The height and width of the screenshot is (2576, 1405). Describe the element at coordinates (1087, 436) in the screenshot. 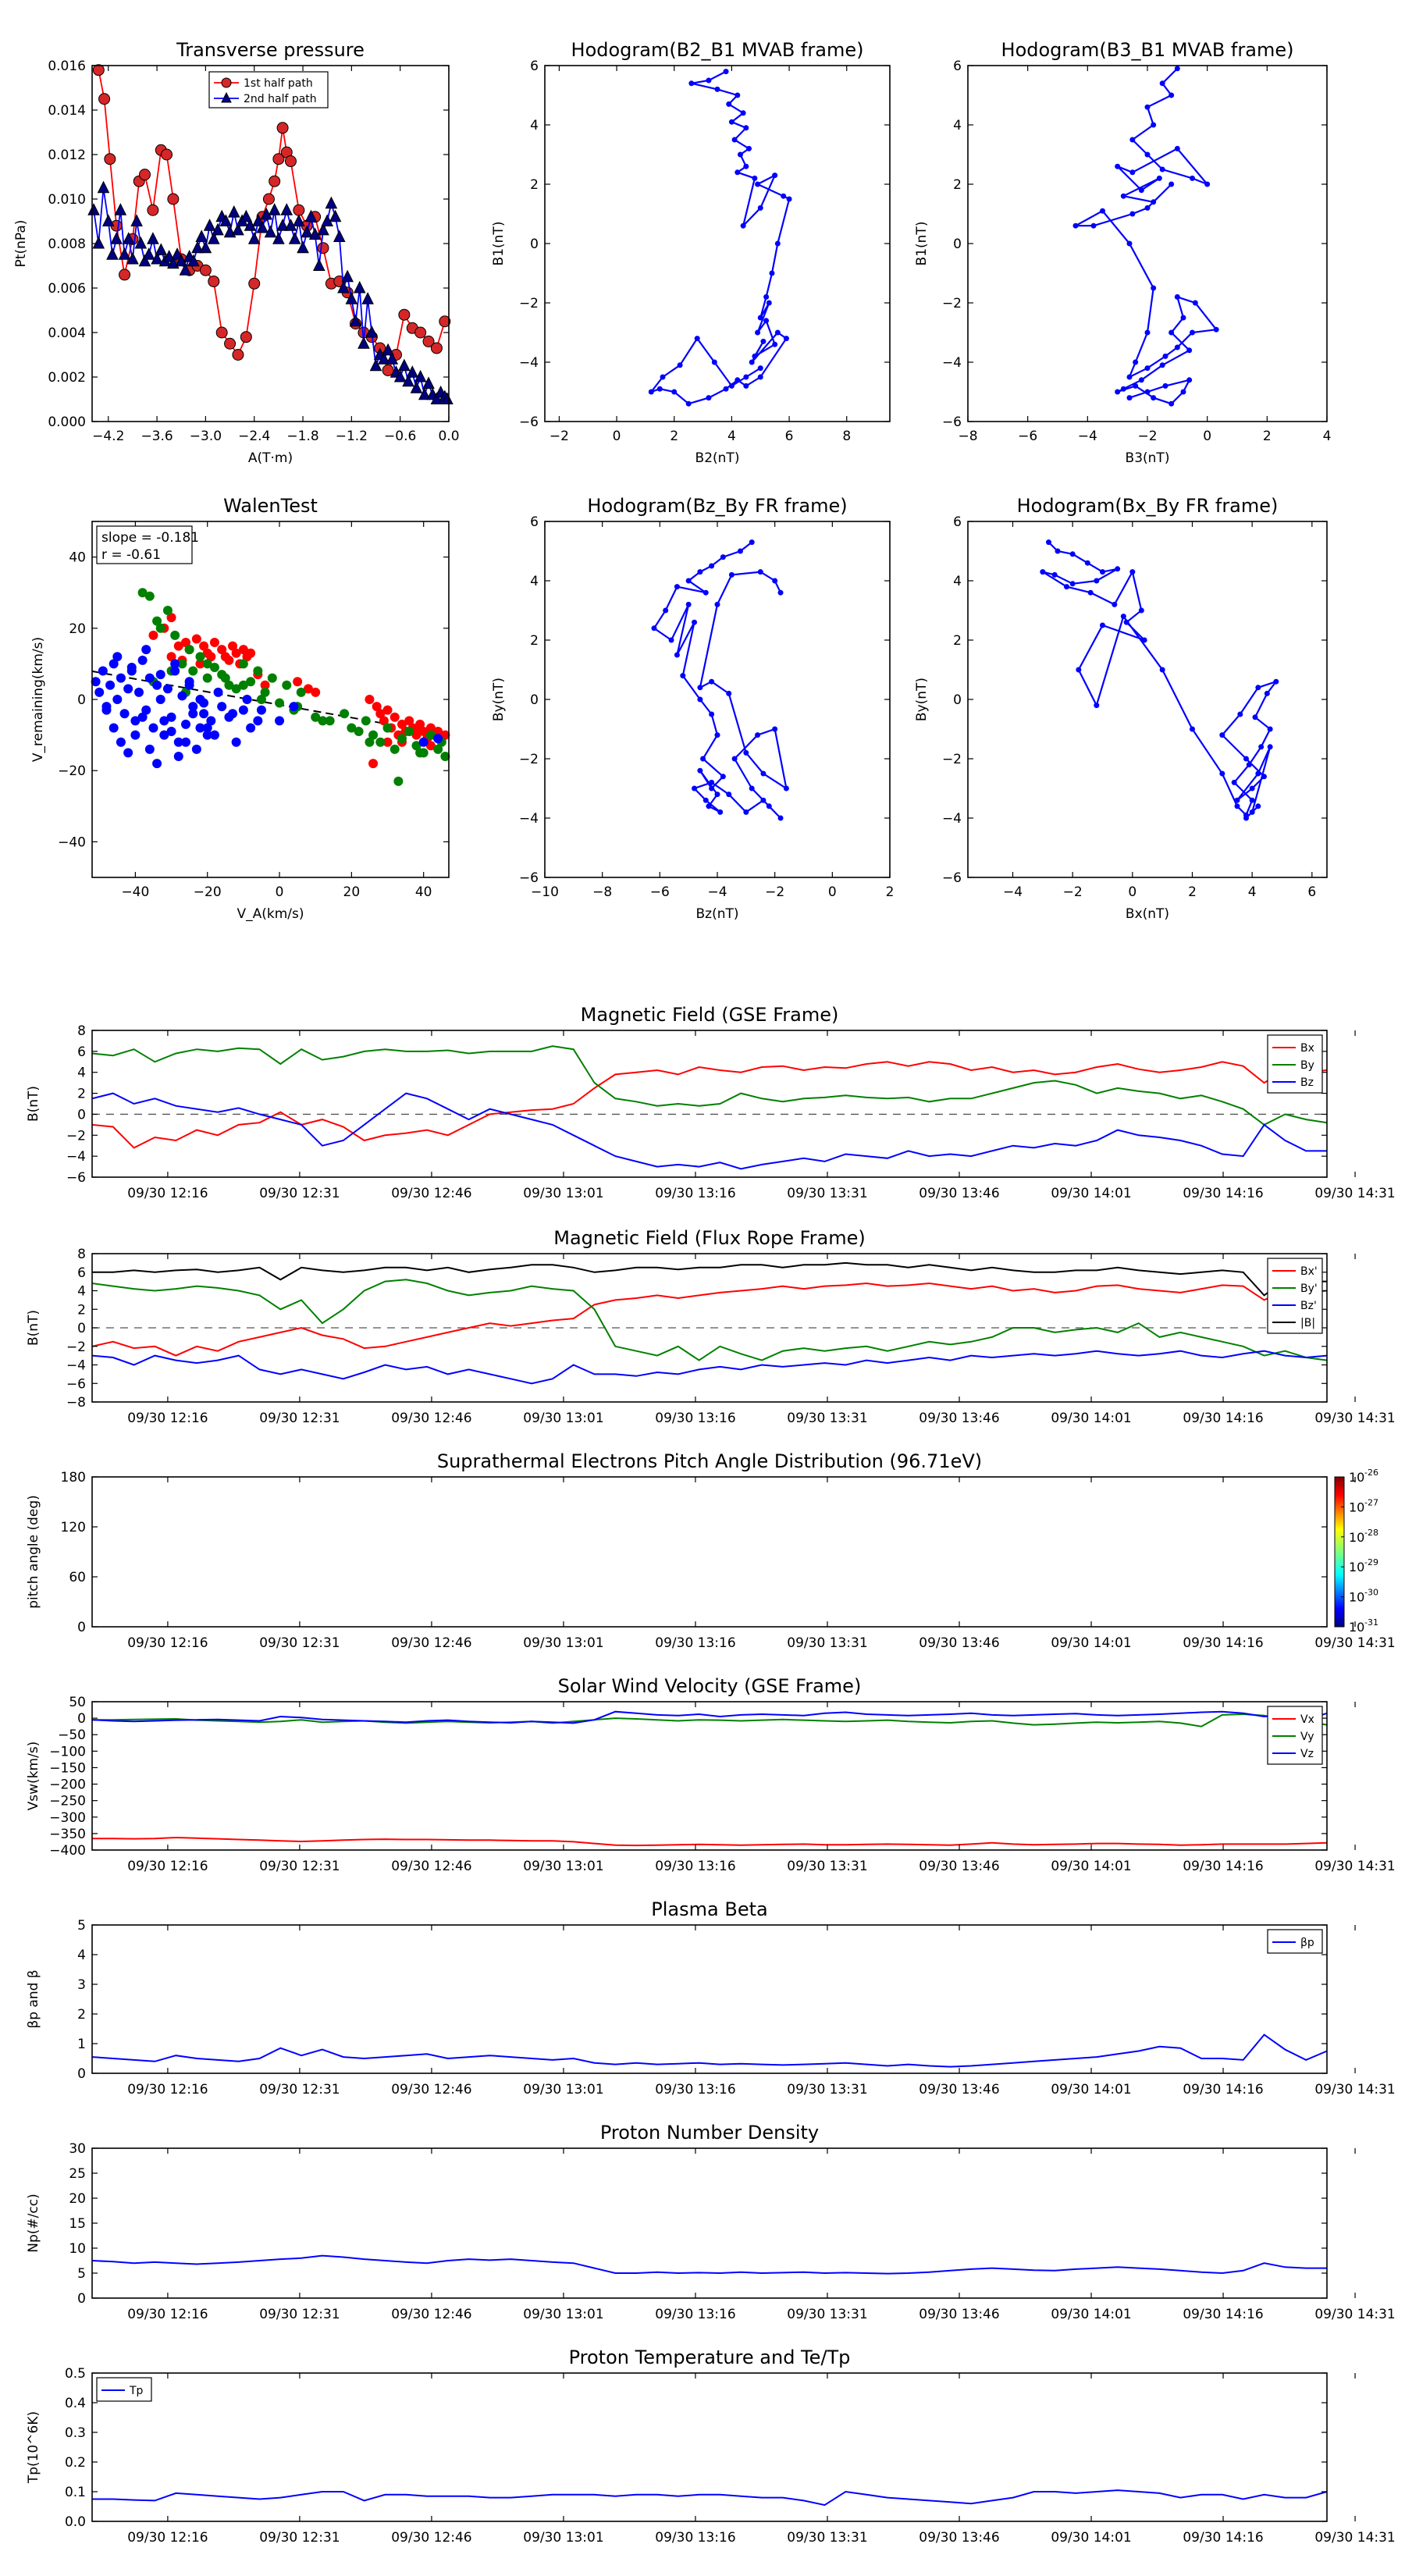

I see `x-tick-label: −4` at that location.